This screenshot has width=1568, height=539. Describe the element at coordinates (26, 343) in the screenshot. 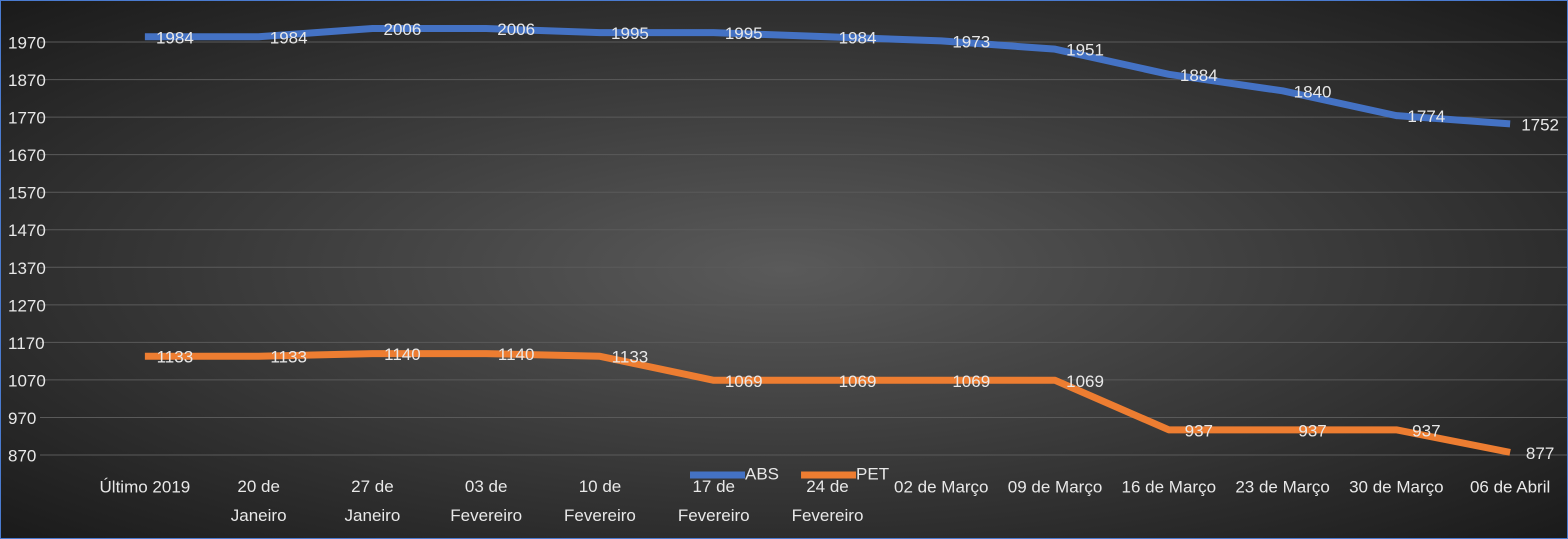

I see `y-tick-label: 1170` at that location.